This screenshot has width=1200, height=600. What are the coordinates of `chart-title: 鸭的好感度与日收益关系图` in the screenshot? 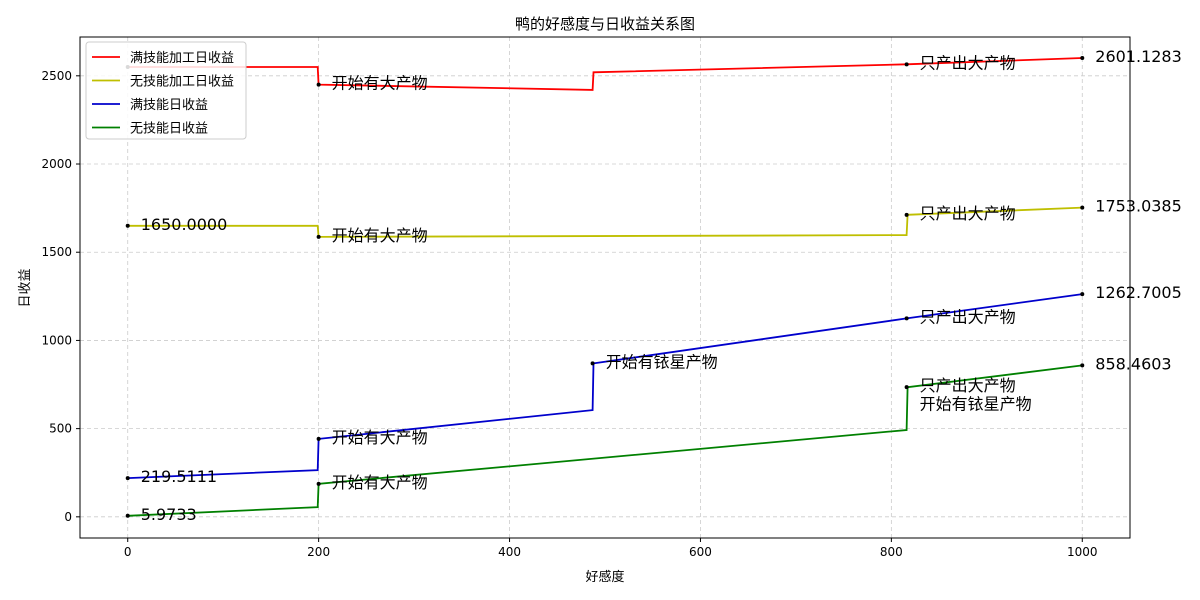 It's located at (605, 24).